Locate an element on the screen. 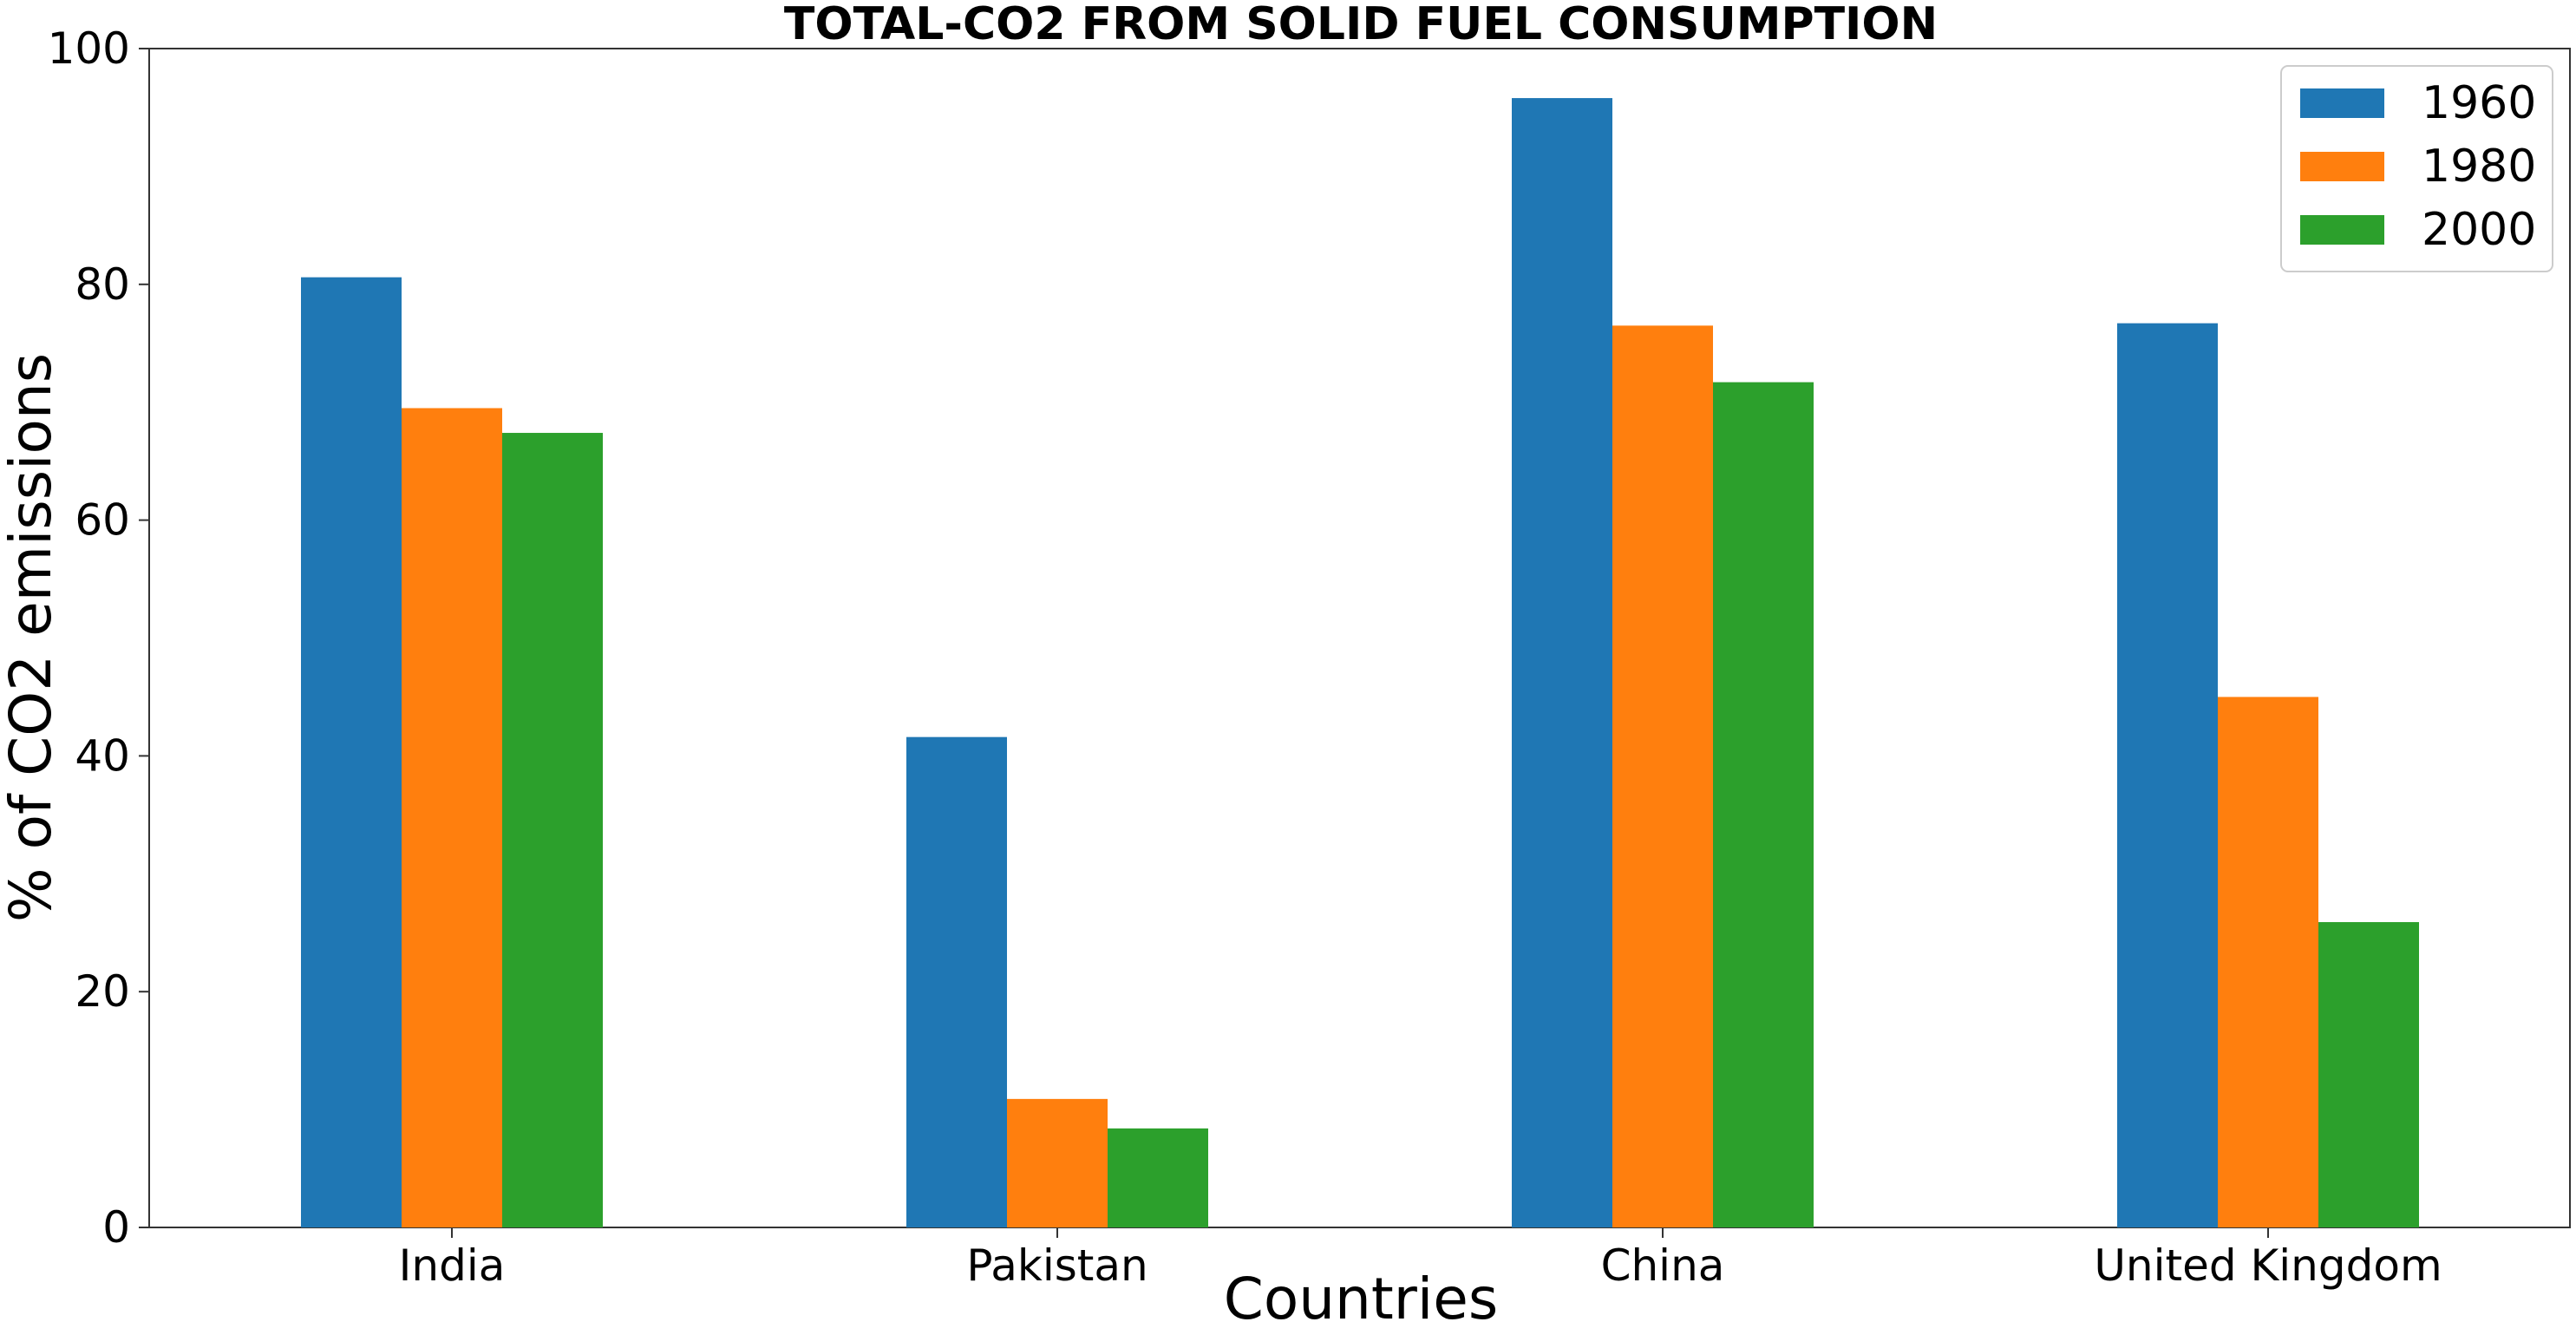 The height and width of the screenshot is (1335, 2576). bar-pakistan-1980 is located at coordinates (1057, 1162).